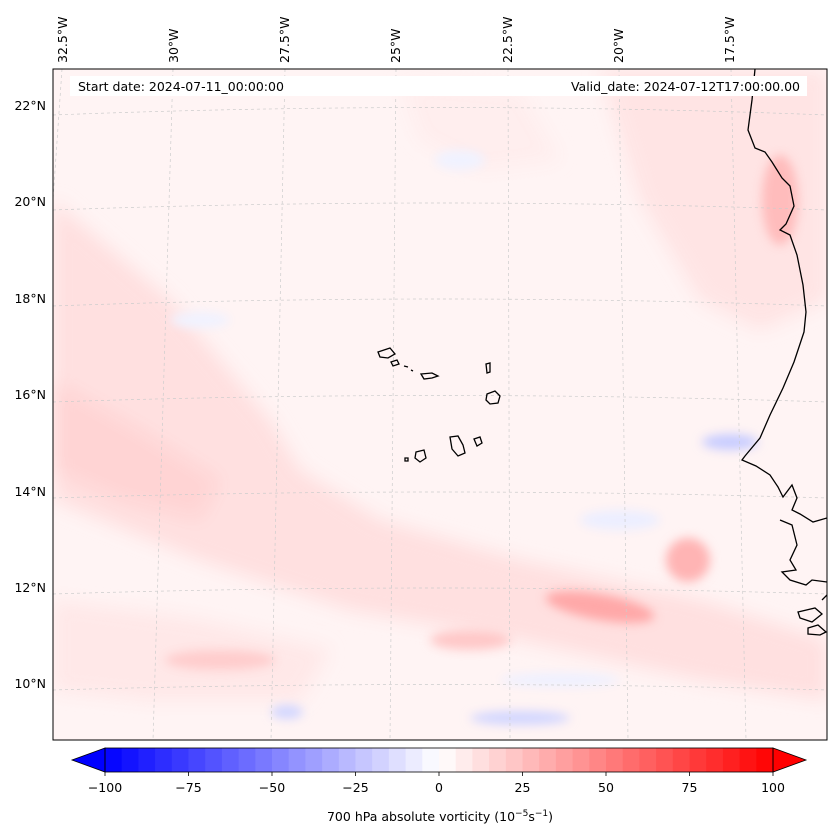 The height and width of the screenshot is (839, 837). I want to click on colorbar-tick-label: 0, so click(439, 787).